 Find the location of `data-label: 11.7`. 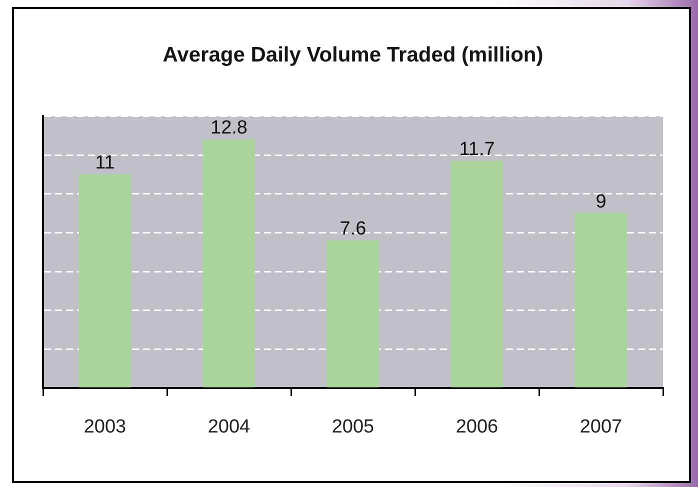

data-label: 11.7 is located at coordinates (477, 149).